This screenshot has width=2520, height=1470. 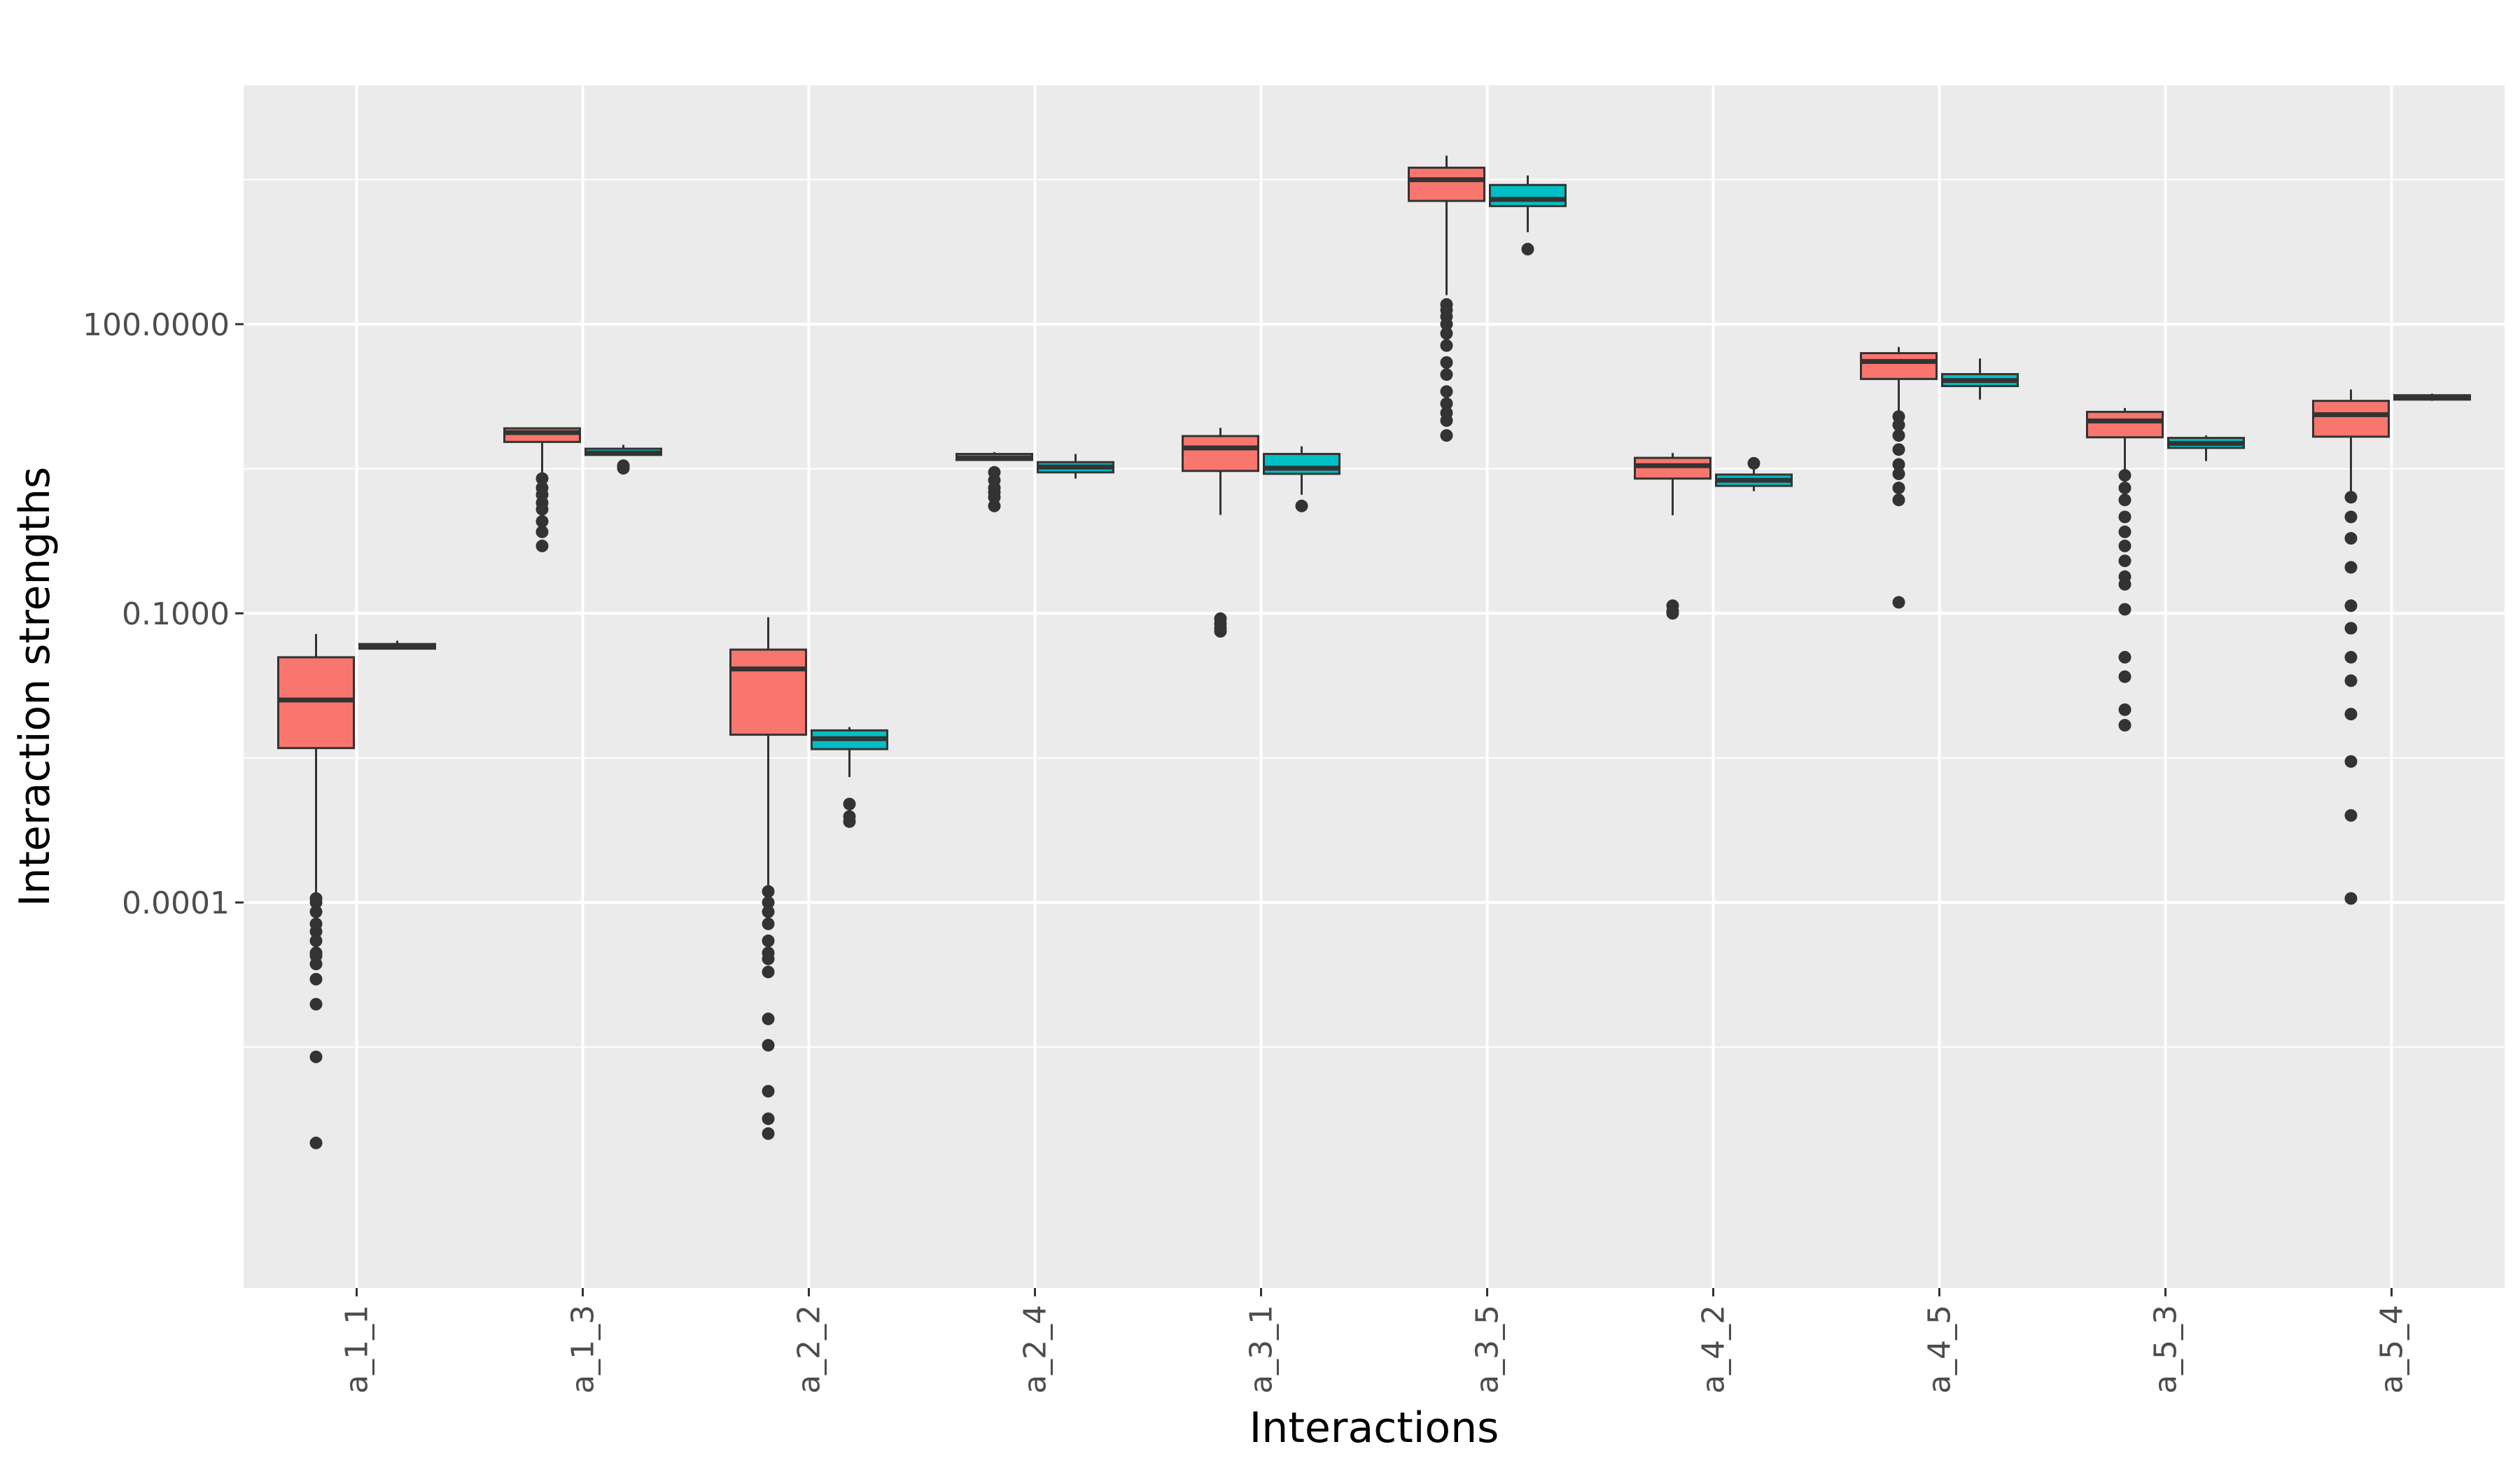 What do you see at coordinates (994, 481) in the screenshot?
I see `box-a_2_4-red` at bounding box center [994, 481].